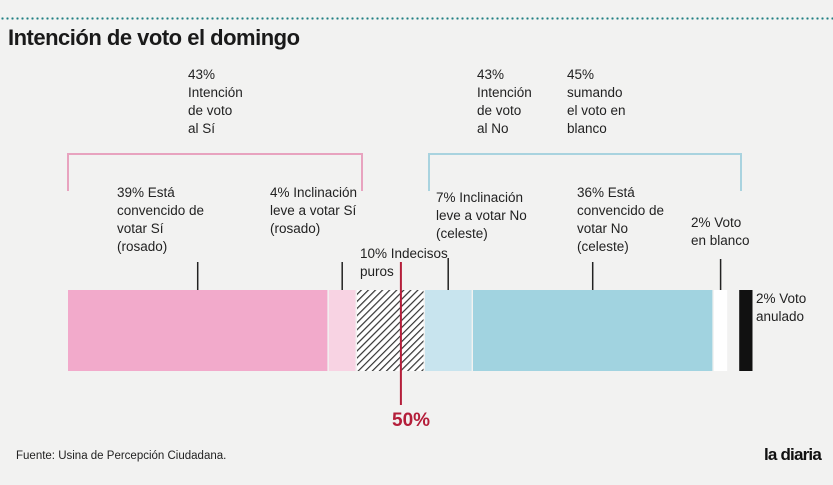  I want to click on bar-segment-undecided, so click(390, 330).